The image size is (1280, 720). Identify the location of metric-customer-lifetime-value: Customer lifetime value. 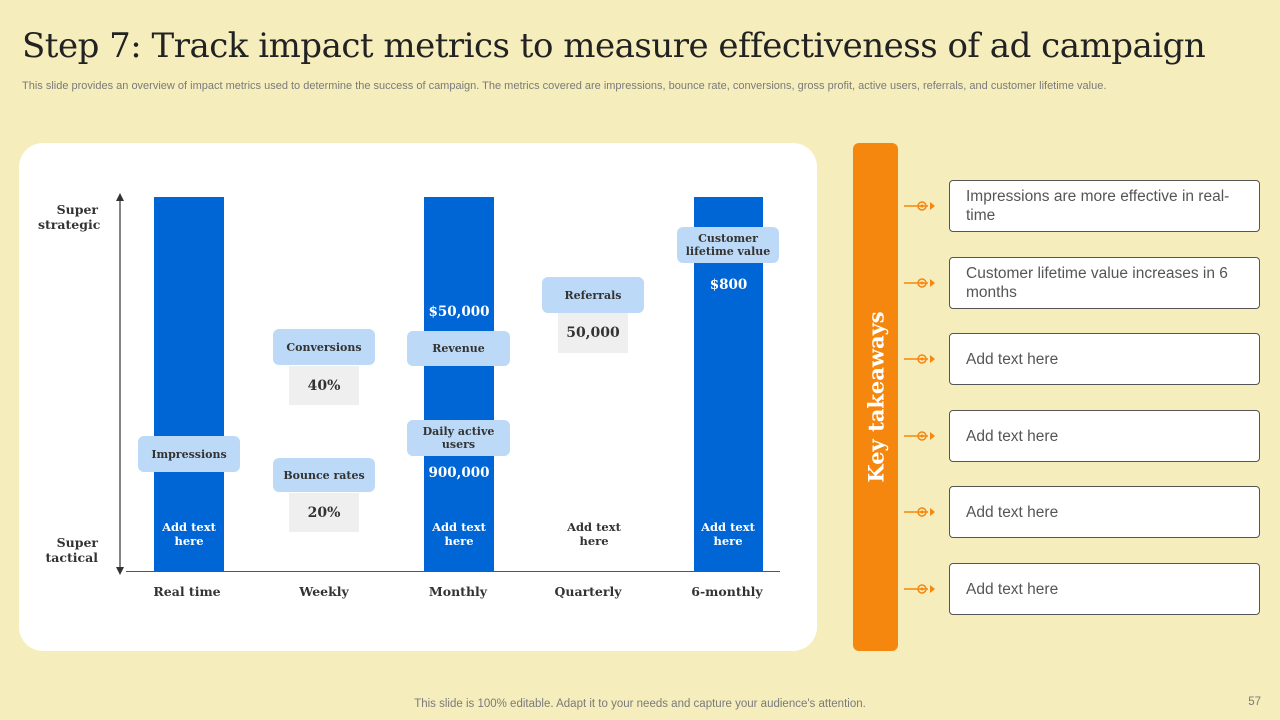
(728, 245).